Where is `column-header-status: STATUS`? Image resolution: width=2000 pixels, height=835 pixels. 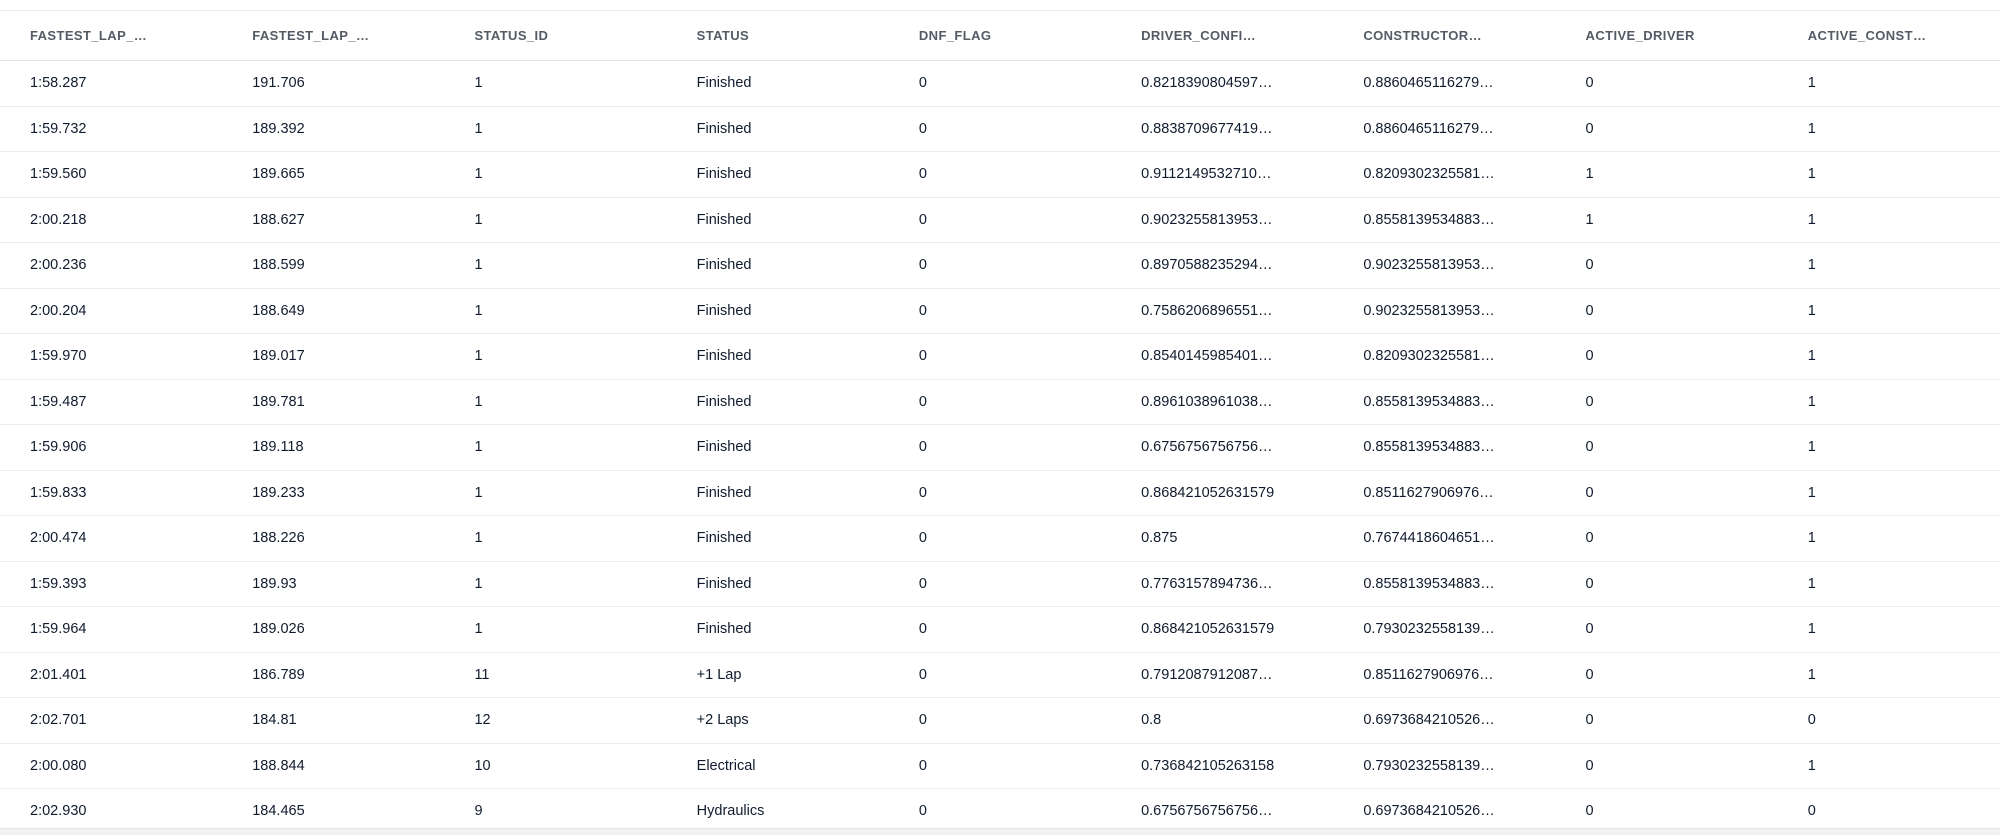 column-header-status: STATUS is located at coordinates (777, 35).